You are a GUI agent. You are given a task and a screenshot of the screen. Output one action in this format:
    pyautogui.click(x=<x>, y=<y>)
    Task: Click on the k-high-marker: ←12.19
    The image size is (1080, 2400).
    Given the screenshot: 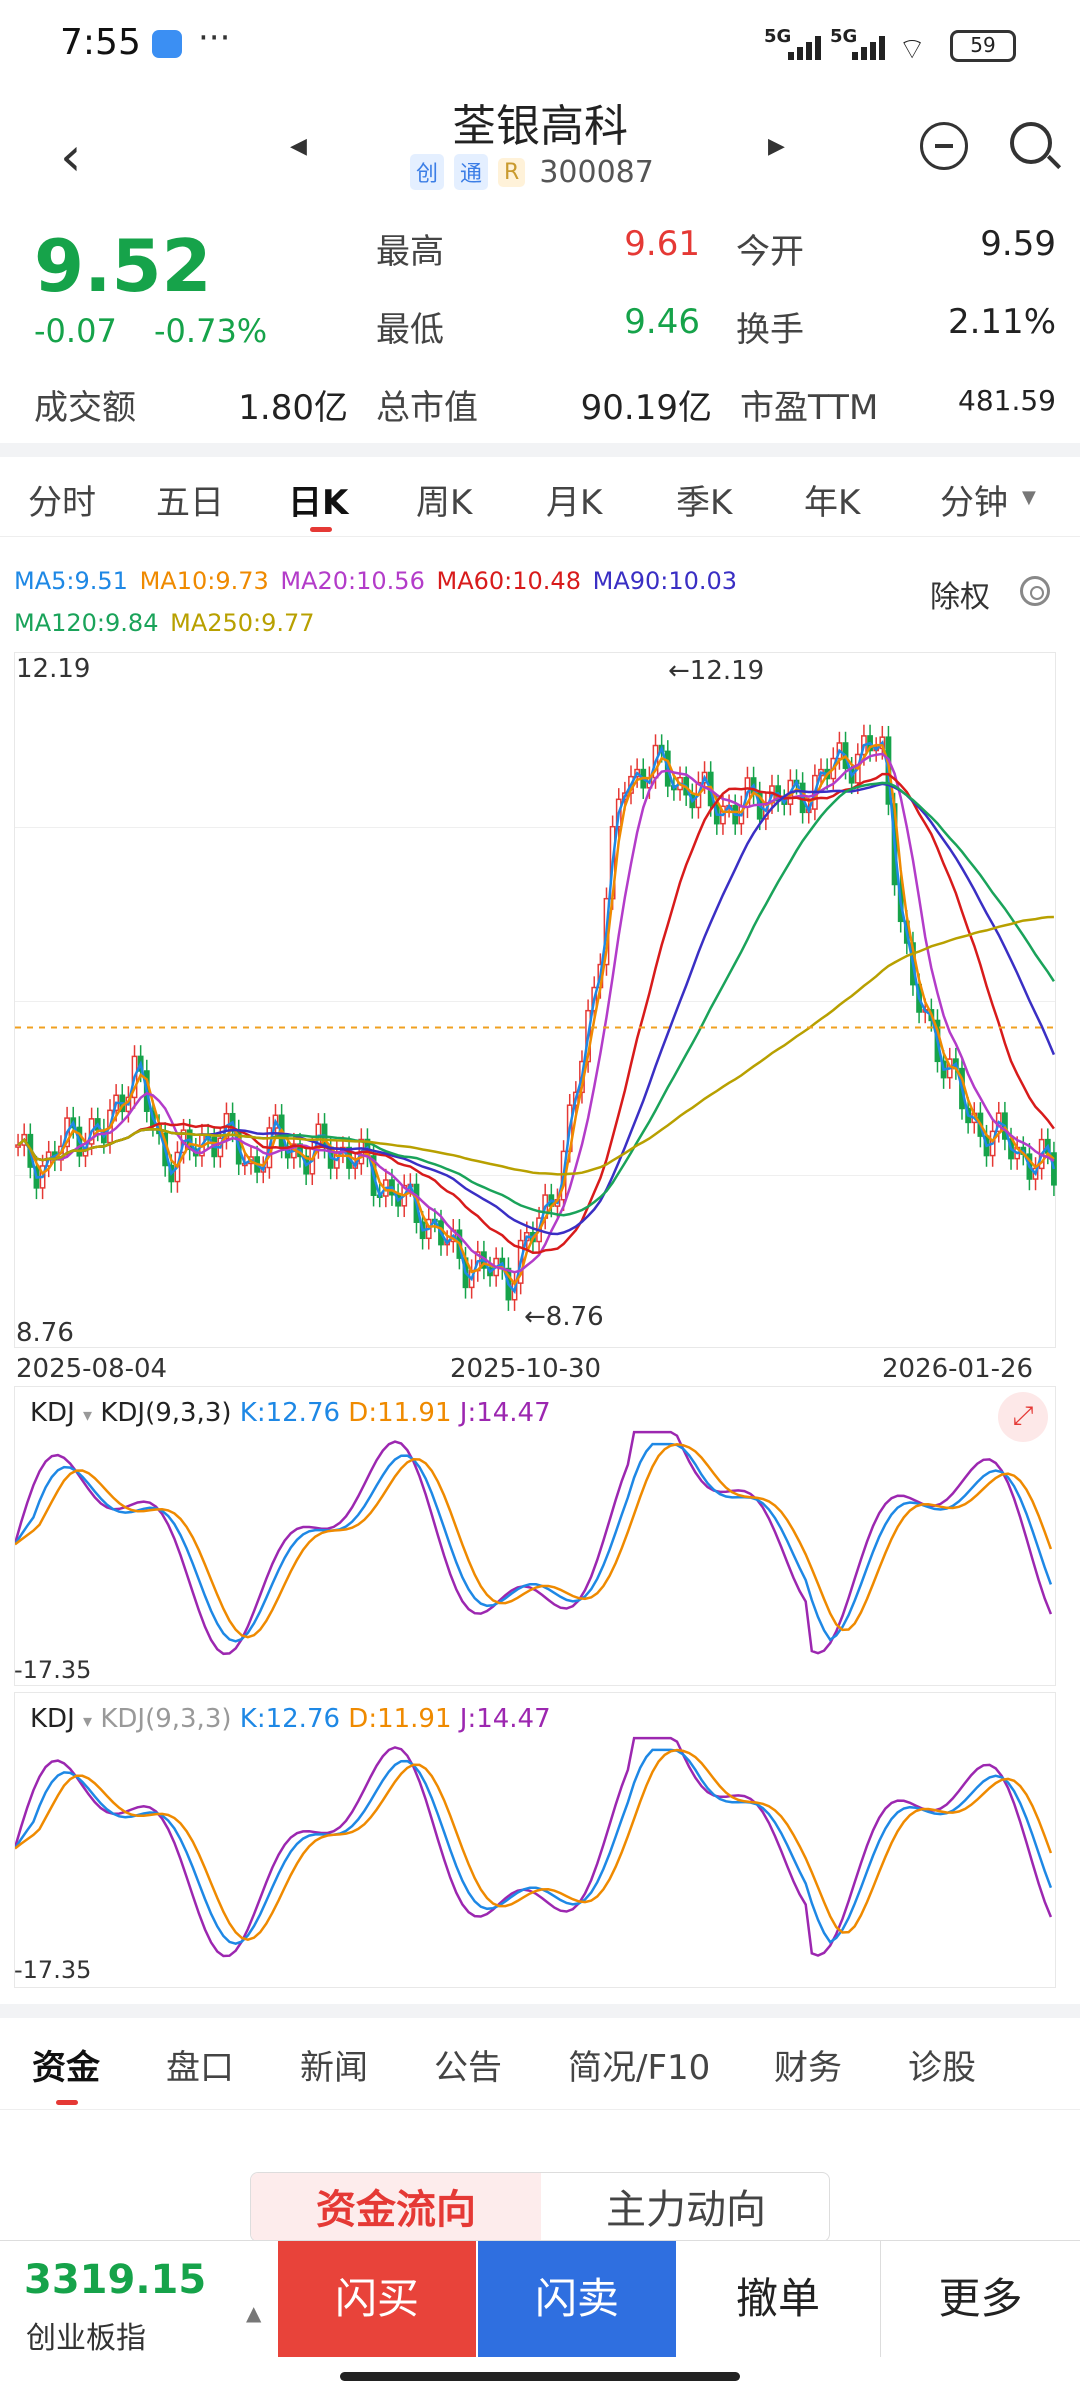 What is the action you would take?
    pyautogui.click(x=716, y=671)
    